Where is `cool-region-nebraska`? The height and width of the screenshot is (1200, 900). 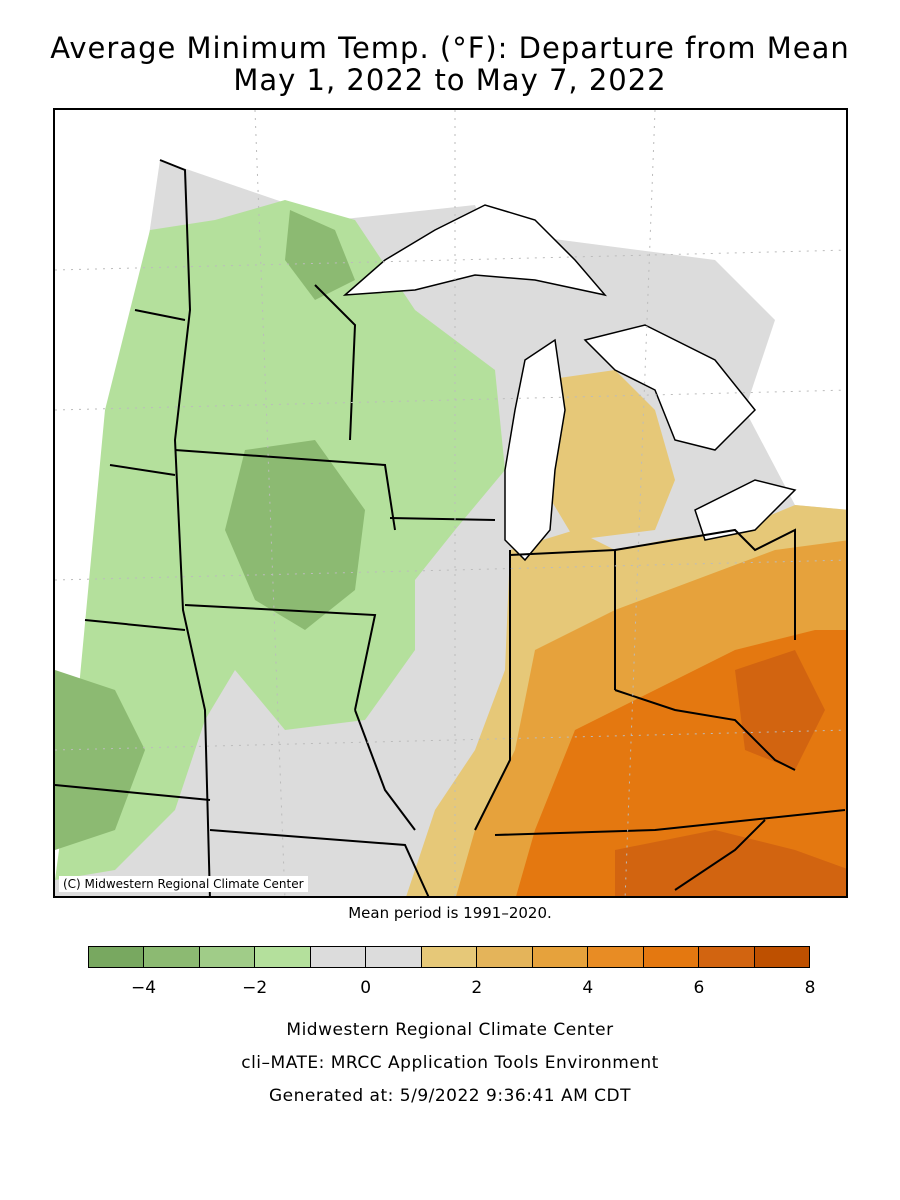
cool-region-nebraska is located at coordinates (100, 760).